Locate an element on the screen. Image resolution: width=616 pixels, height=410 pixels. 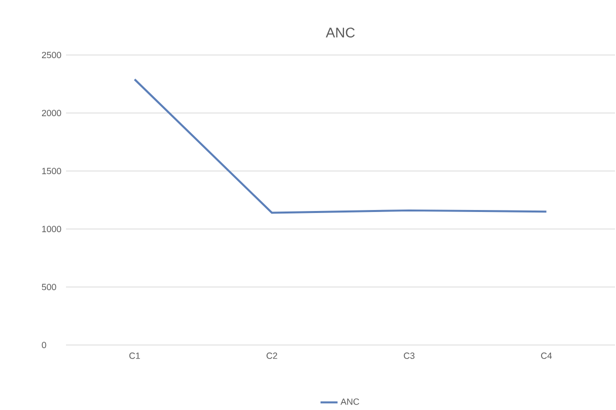
x-tick-label: C2 is located at coordinates (272, 355).